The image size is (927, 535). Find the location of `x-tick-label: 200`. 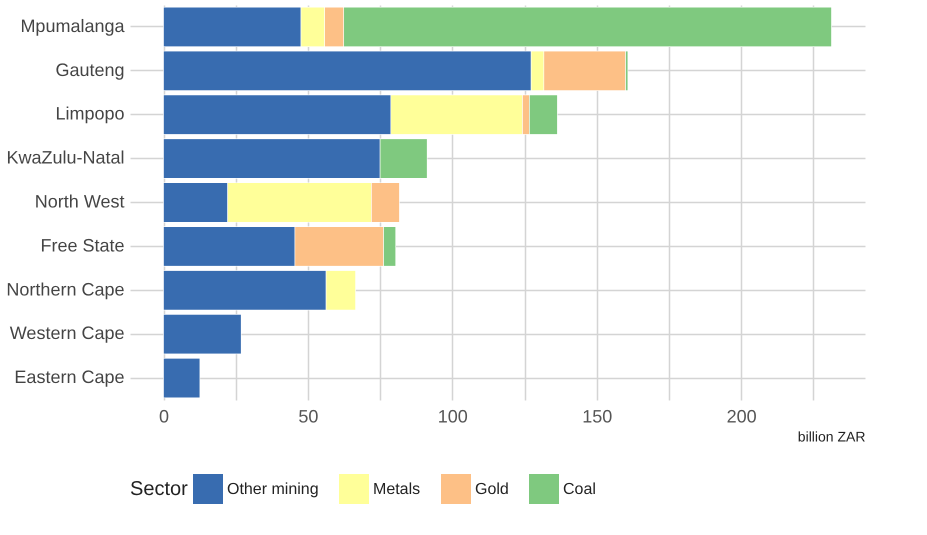

x-tick-label: 200 is located at coordinates (741, 416).